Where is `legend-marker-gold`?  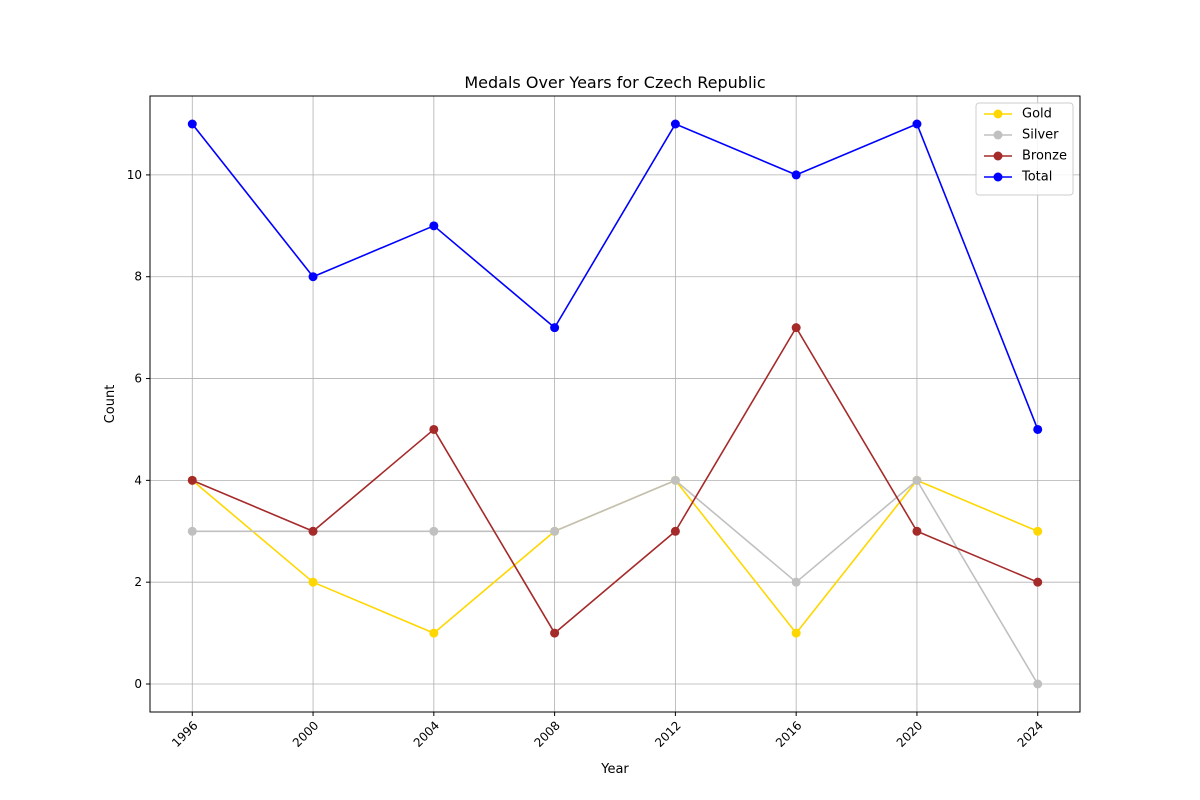 legend-marker-gold is located at coordinates (998, 114).